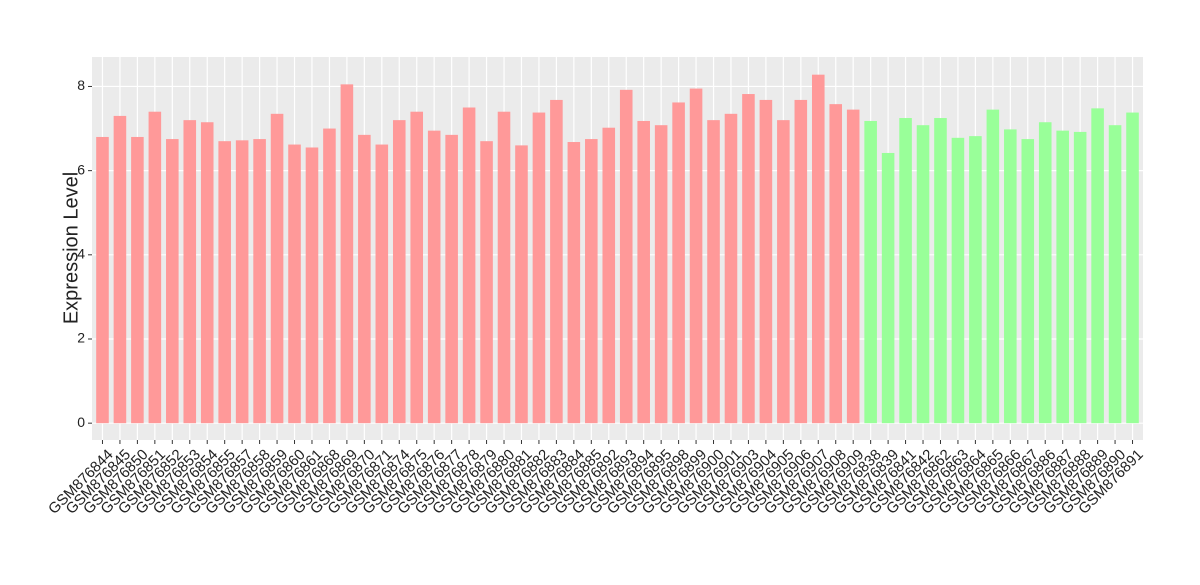 The height and width of the screenshot is (585, 1200). Describe the element at coordinates (71, 248) in the screenshot. I see `y-axis-title: Expression Level` at that location.